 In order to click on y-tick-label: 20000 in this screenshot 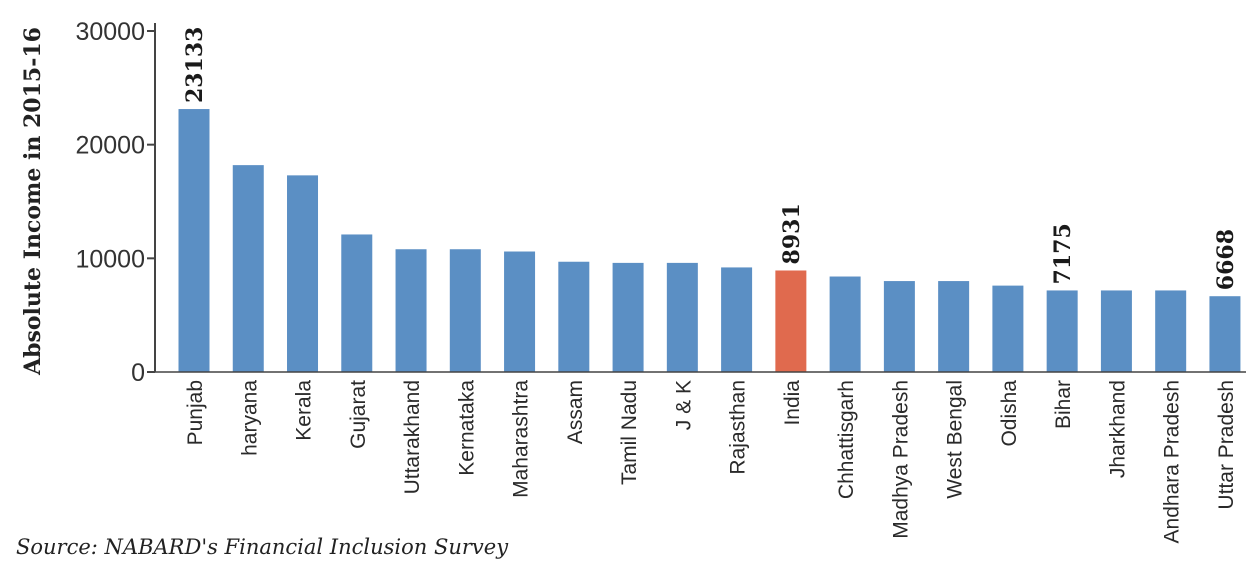, I will do `click(110, 146)`.